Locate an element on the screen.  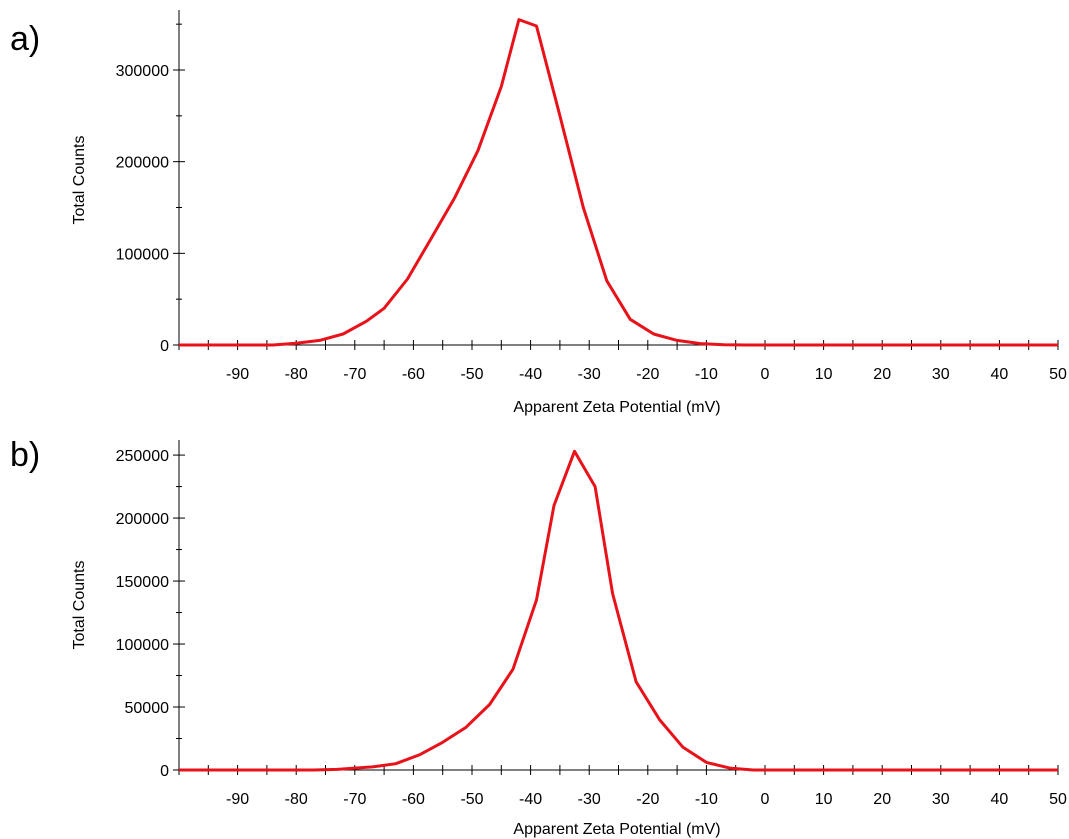
panel-label-a: a) is located at coordinates (25, 39).